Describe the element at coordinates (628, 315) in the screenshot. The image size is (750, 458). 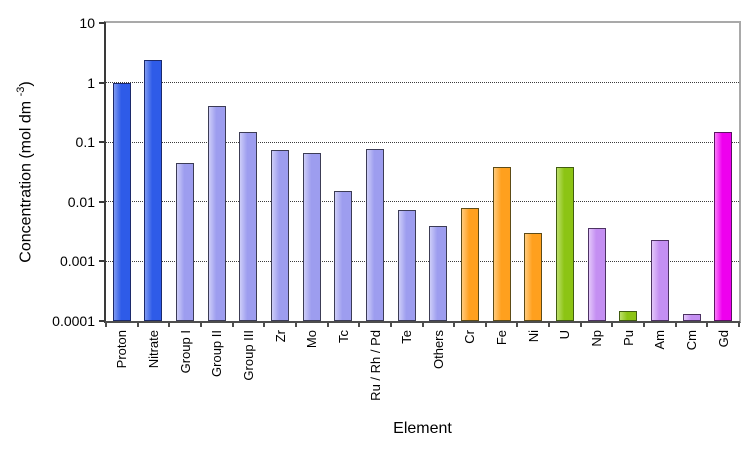
I see `bar-pu` at that location.